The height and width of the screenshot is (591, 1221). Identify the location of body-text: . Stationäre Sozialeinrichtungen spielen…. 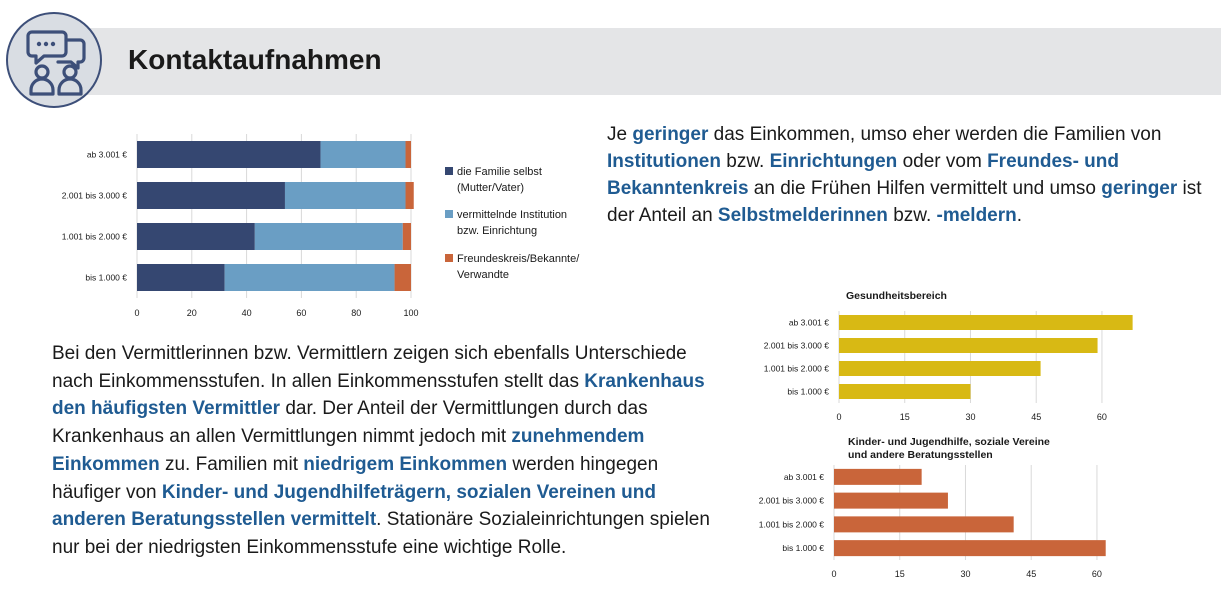
(381, 533).